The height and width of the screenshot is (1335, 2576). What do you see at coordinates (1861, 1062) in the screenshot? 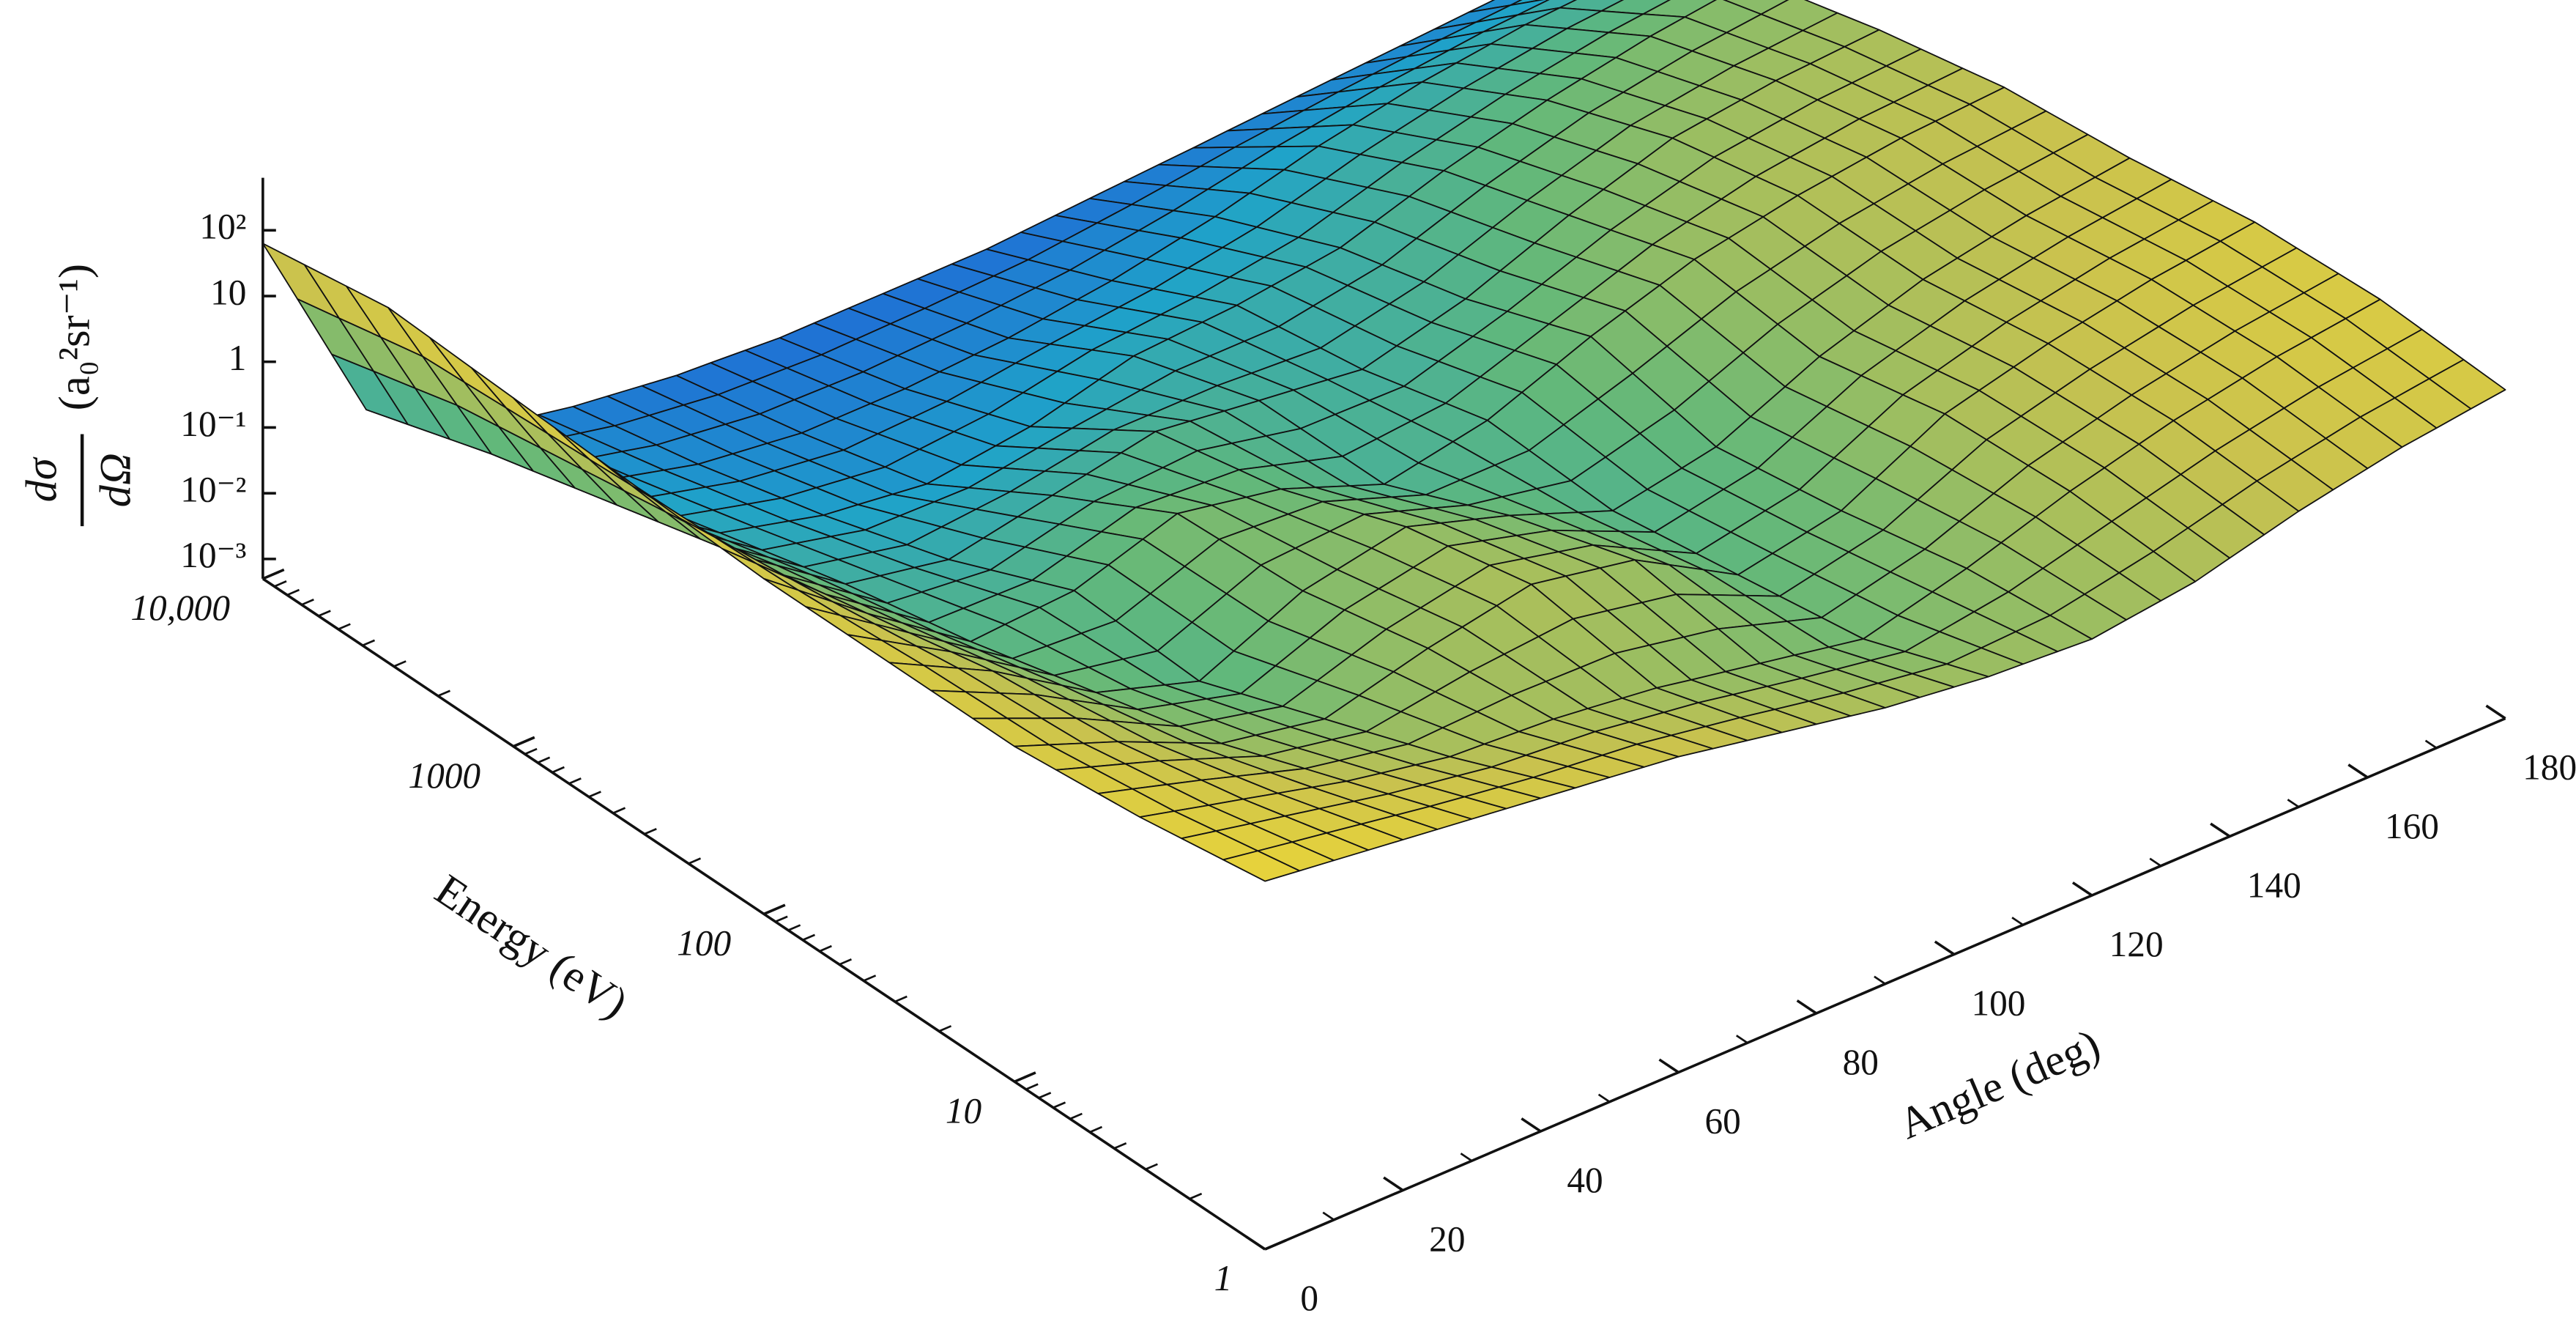
I see `x-tick-label: 80` at bounding box center [1861, 1062].